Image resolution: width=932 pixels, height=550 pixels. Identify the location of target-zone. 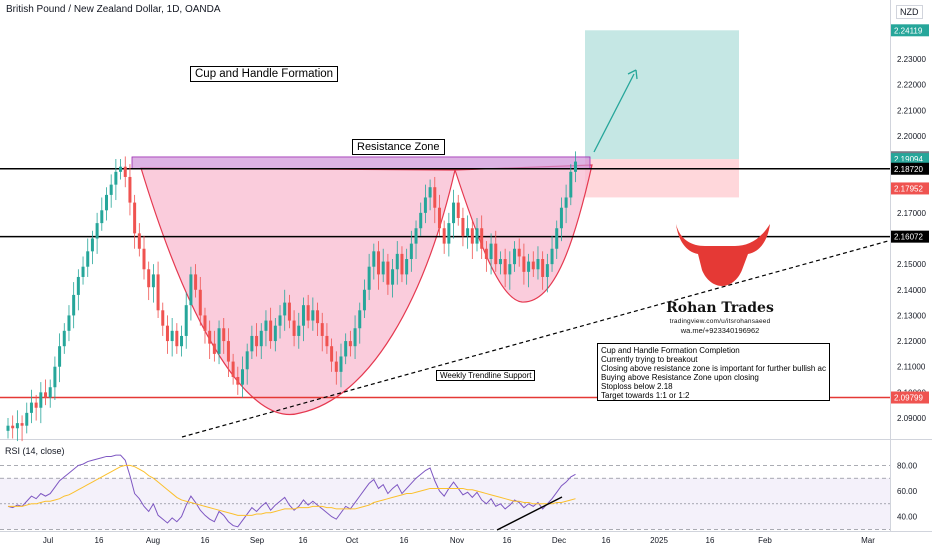
(662, 95).